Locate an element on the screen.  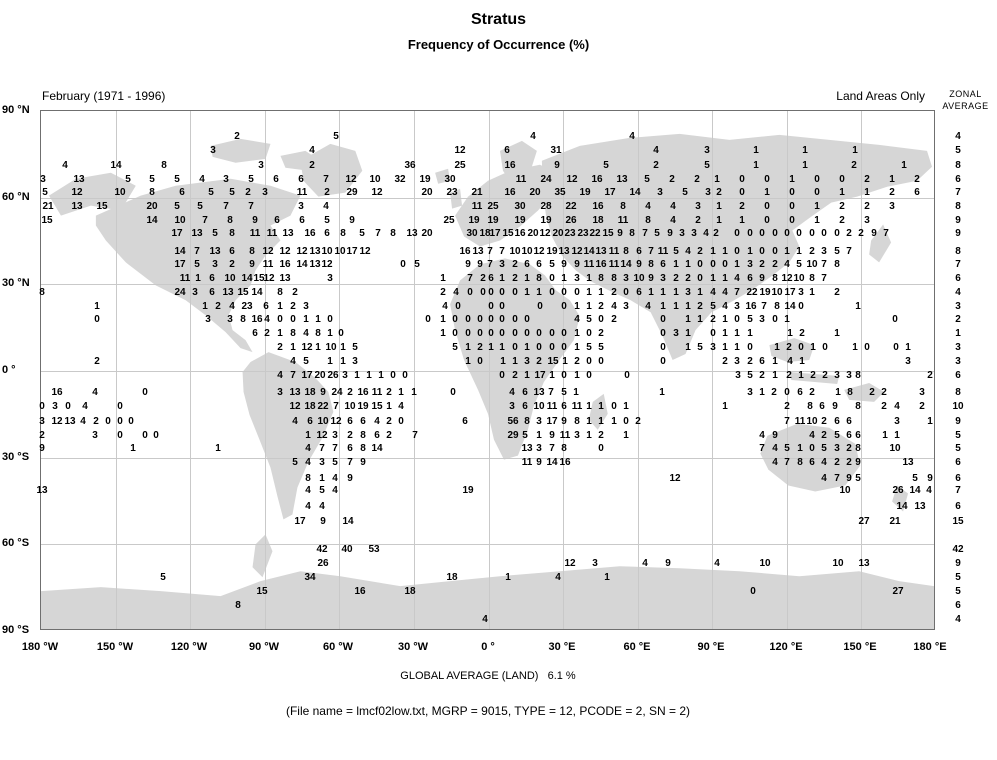
zonal-average-value: 6 is located at coordinates (958, 605).